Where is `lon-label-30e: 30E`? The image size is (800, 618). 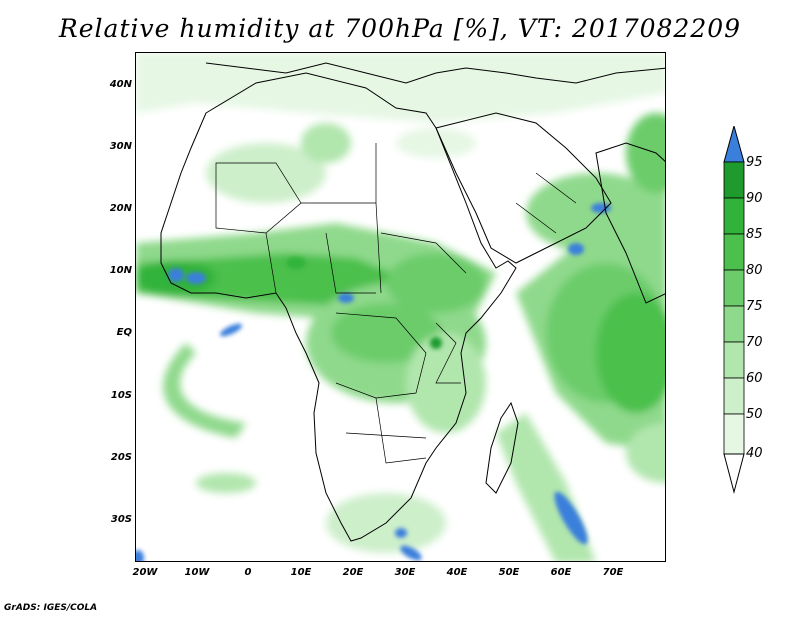
lon-label-30e: 30E is located at coordinates (405, 572).